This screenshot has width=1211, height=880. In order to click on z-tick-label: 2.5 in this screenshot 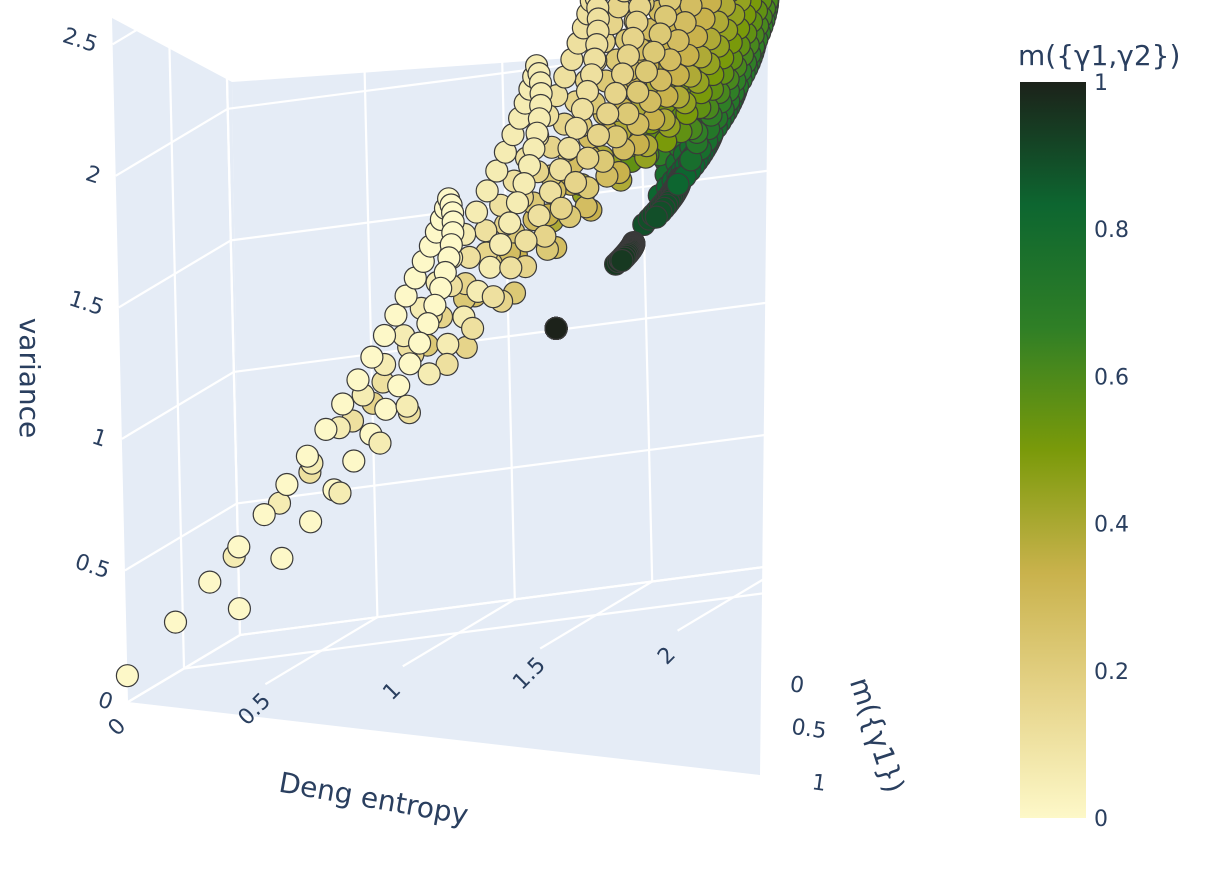, I will do `click(79, 40)`.